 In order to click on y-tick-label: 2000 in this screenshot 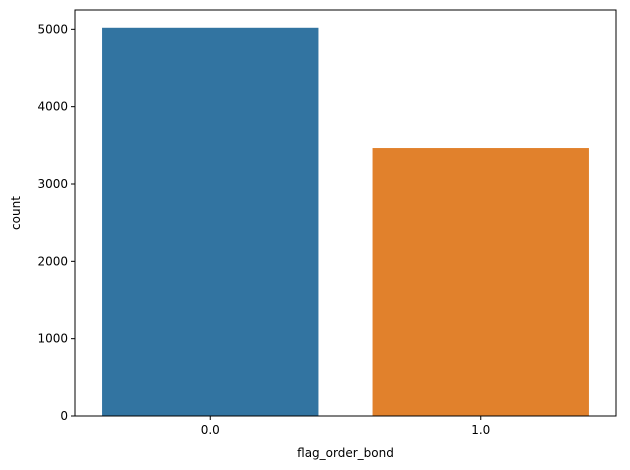, I will do `click(52, 261)`.